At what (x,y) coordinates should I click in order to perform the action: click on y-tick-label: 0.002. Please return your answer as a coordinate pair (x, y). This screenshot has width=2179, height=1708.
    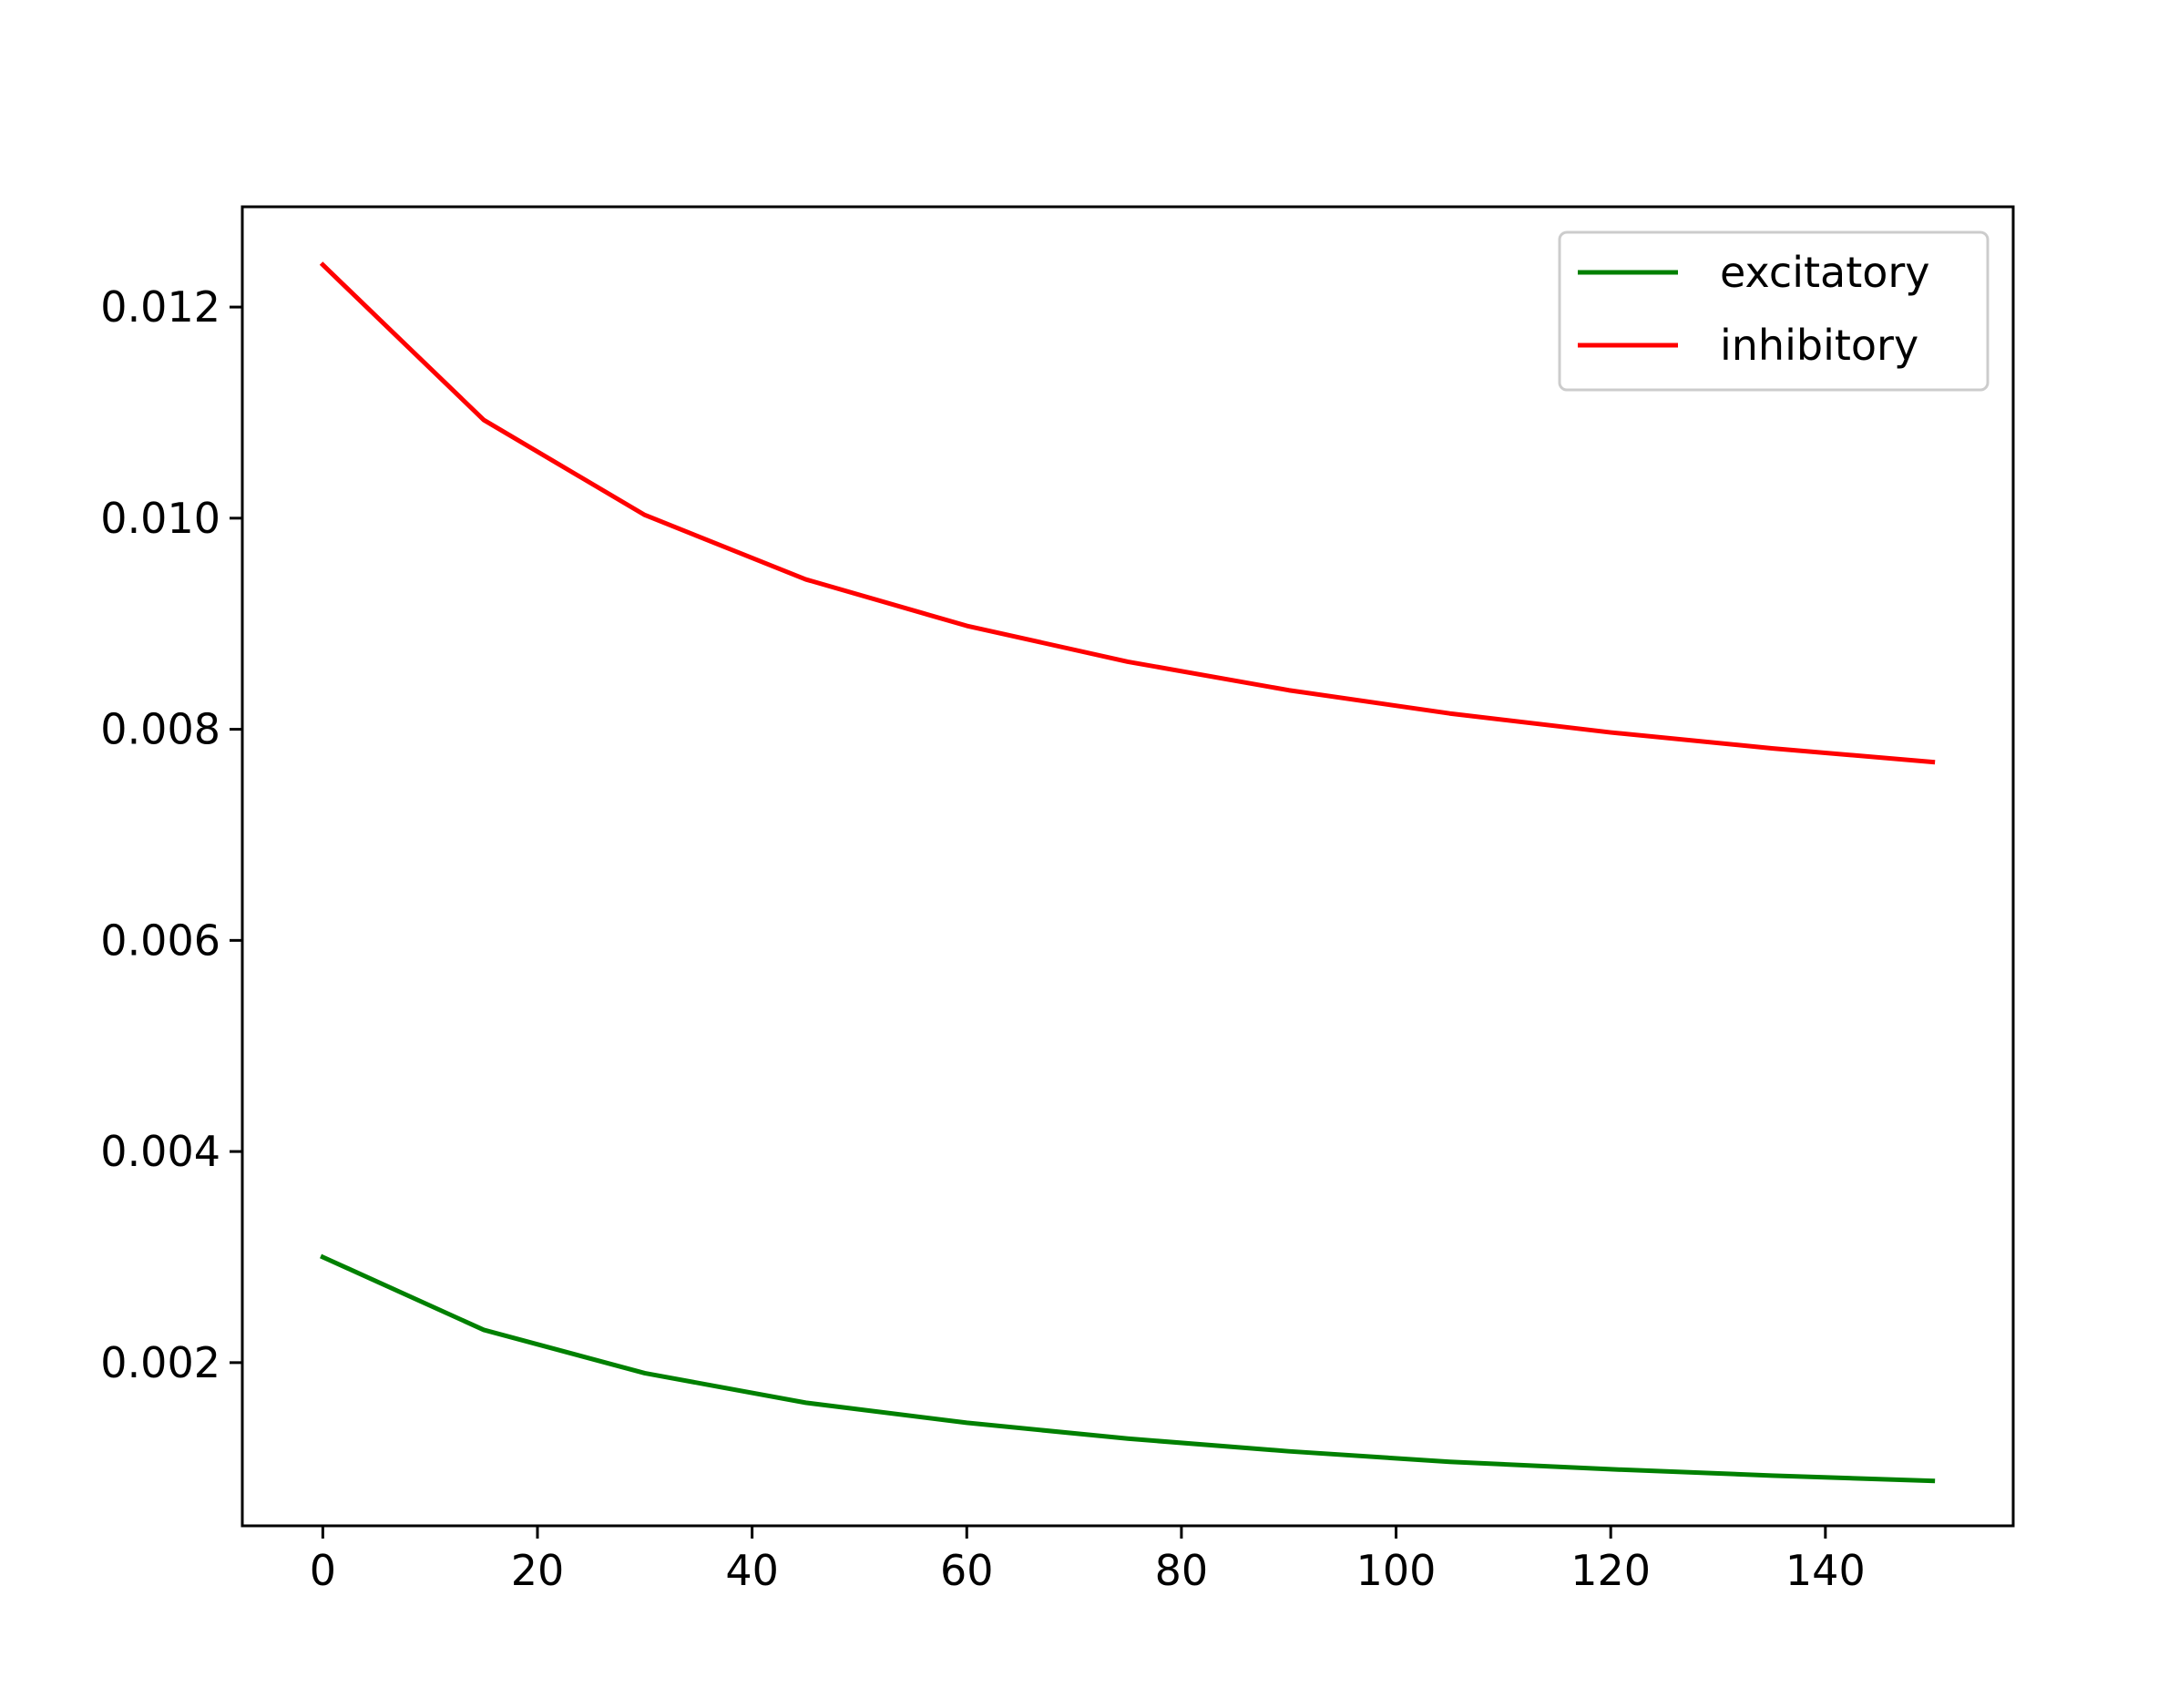
    Looking at the image, I should click on (160, 1363).